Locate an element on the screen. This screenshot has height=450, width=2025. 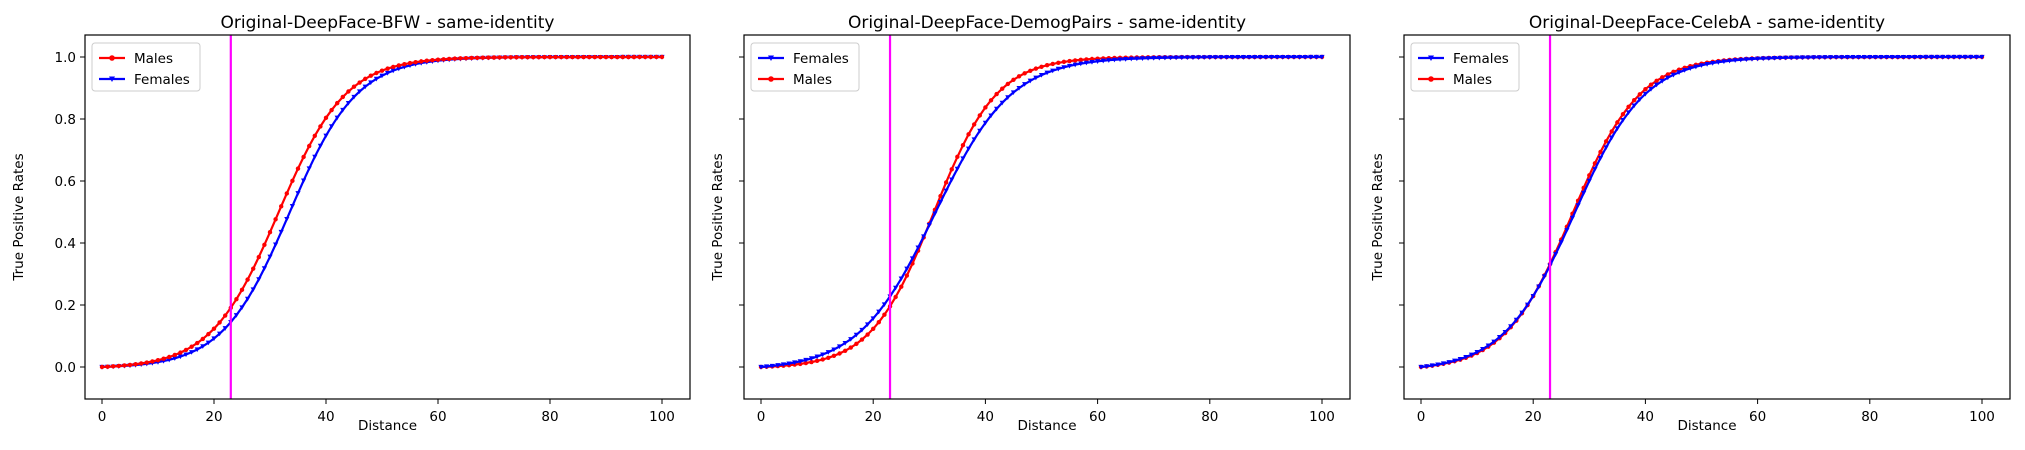
legend-label-males: Males is located at coordinates (1472, 80).